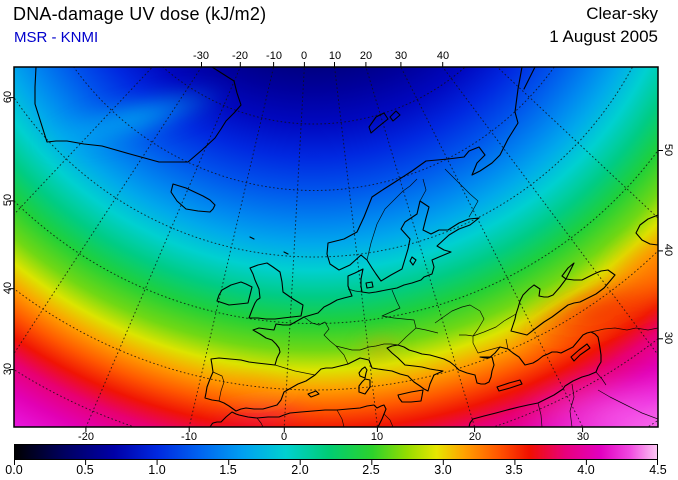 This screenshot has height=480, width=678. I want to click on coast-gotland, so click(413, 261).